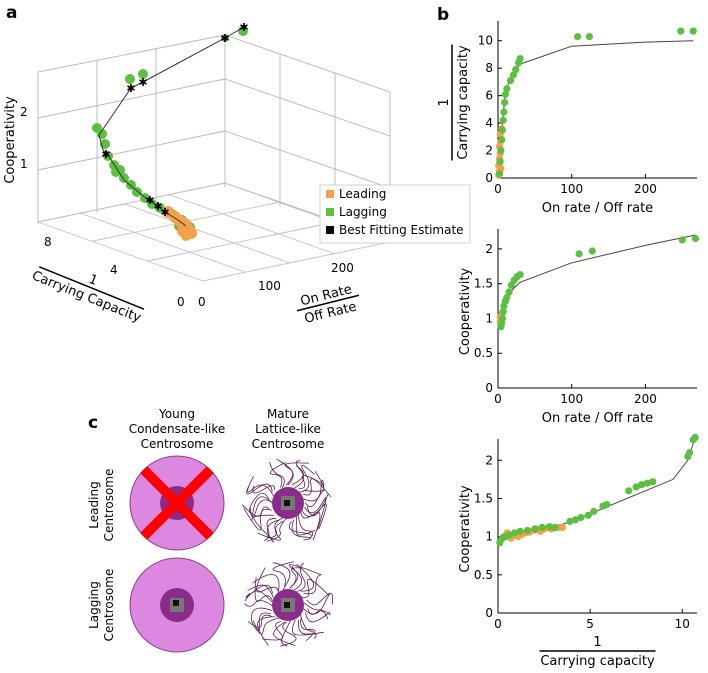  I want to click on x-tick-label: 5, so click(590, 624).